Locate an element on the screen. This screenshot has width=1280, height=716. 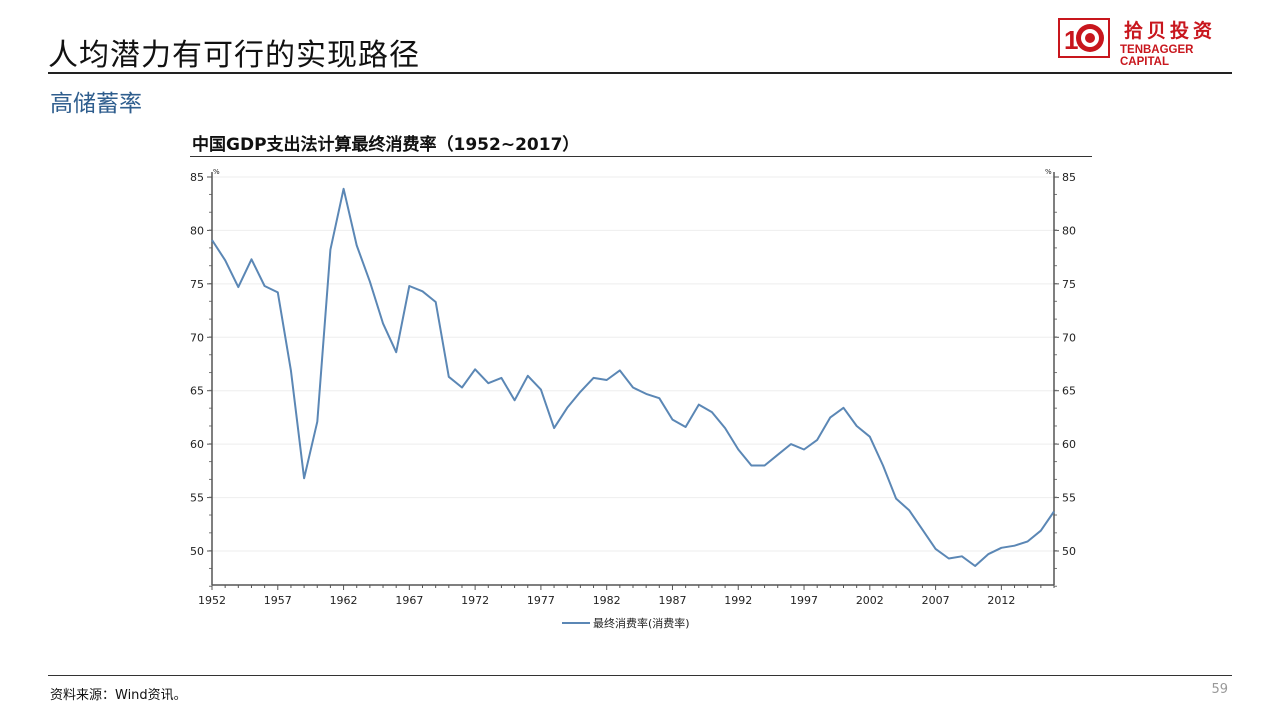
x-tick-label: 1967 is located at coordinates (409, 600).